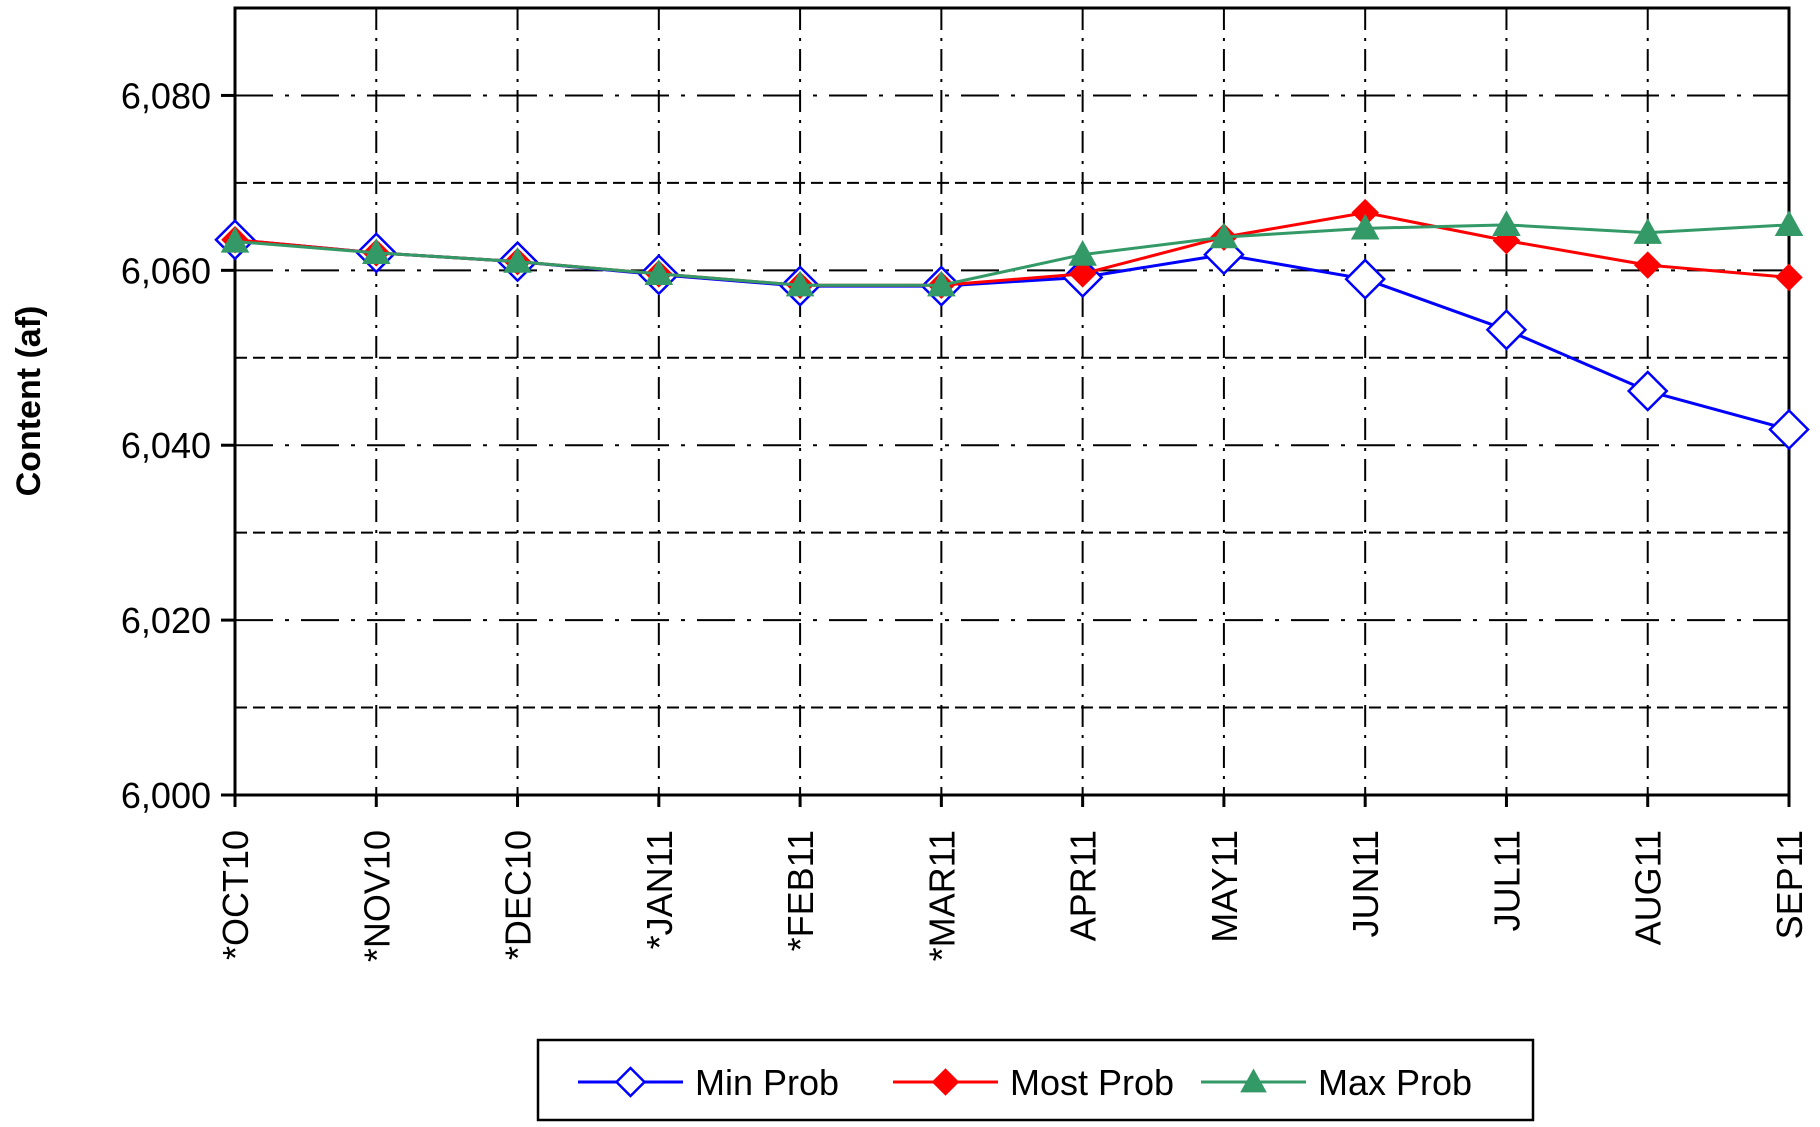 This screenshot has height=1127, width=1820. What do you see at coordinates (376, 896) in the screenshot?
I see `x-tick-label: *NOV10` at bounding box center [376, 896].